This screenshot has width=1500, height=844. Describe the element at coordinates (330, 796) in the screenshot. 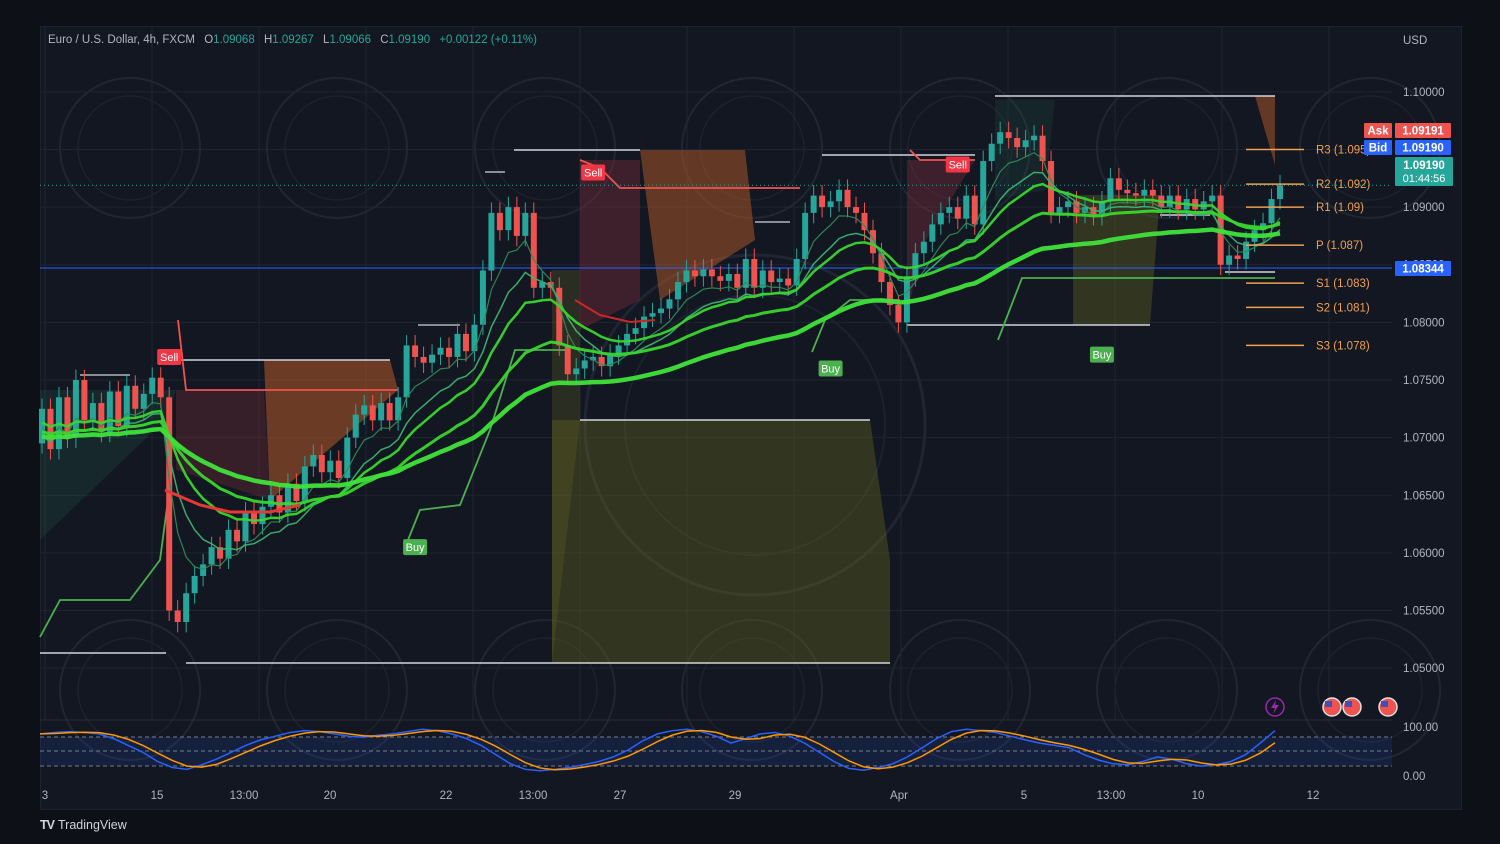

I see `time-tick: 20` at that location.